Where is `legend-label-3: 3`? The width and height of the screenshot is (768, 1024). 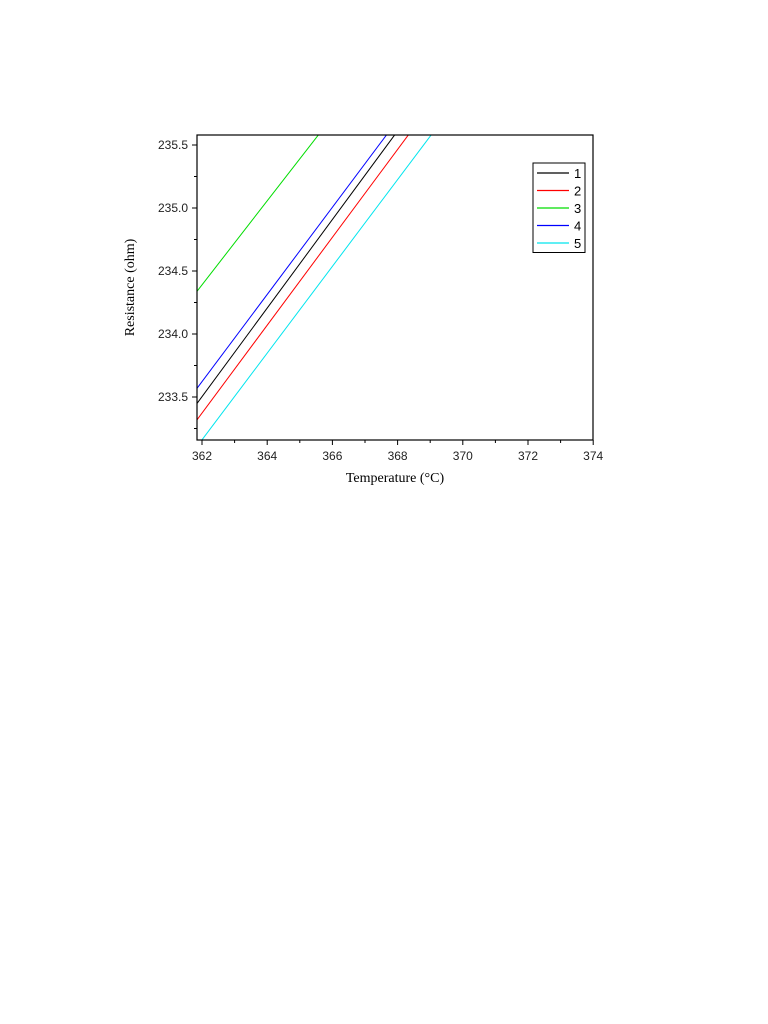
legend-label-3: 3 is located at coordinates (577, 208).